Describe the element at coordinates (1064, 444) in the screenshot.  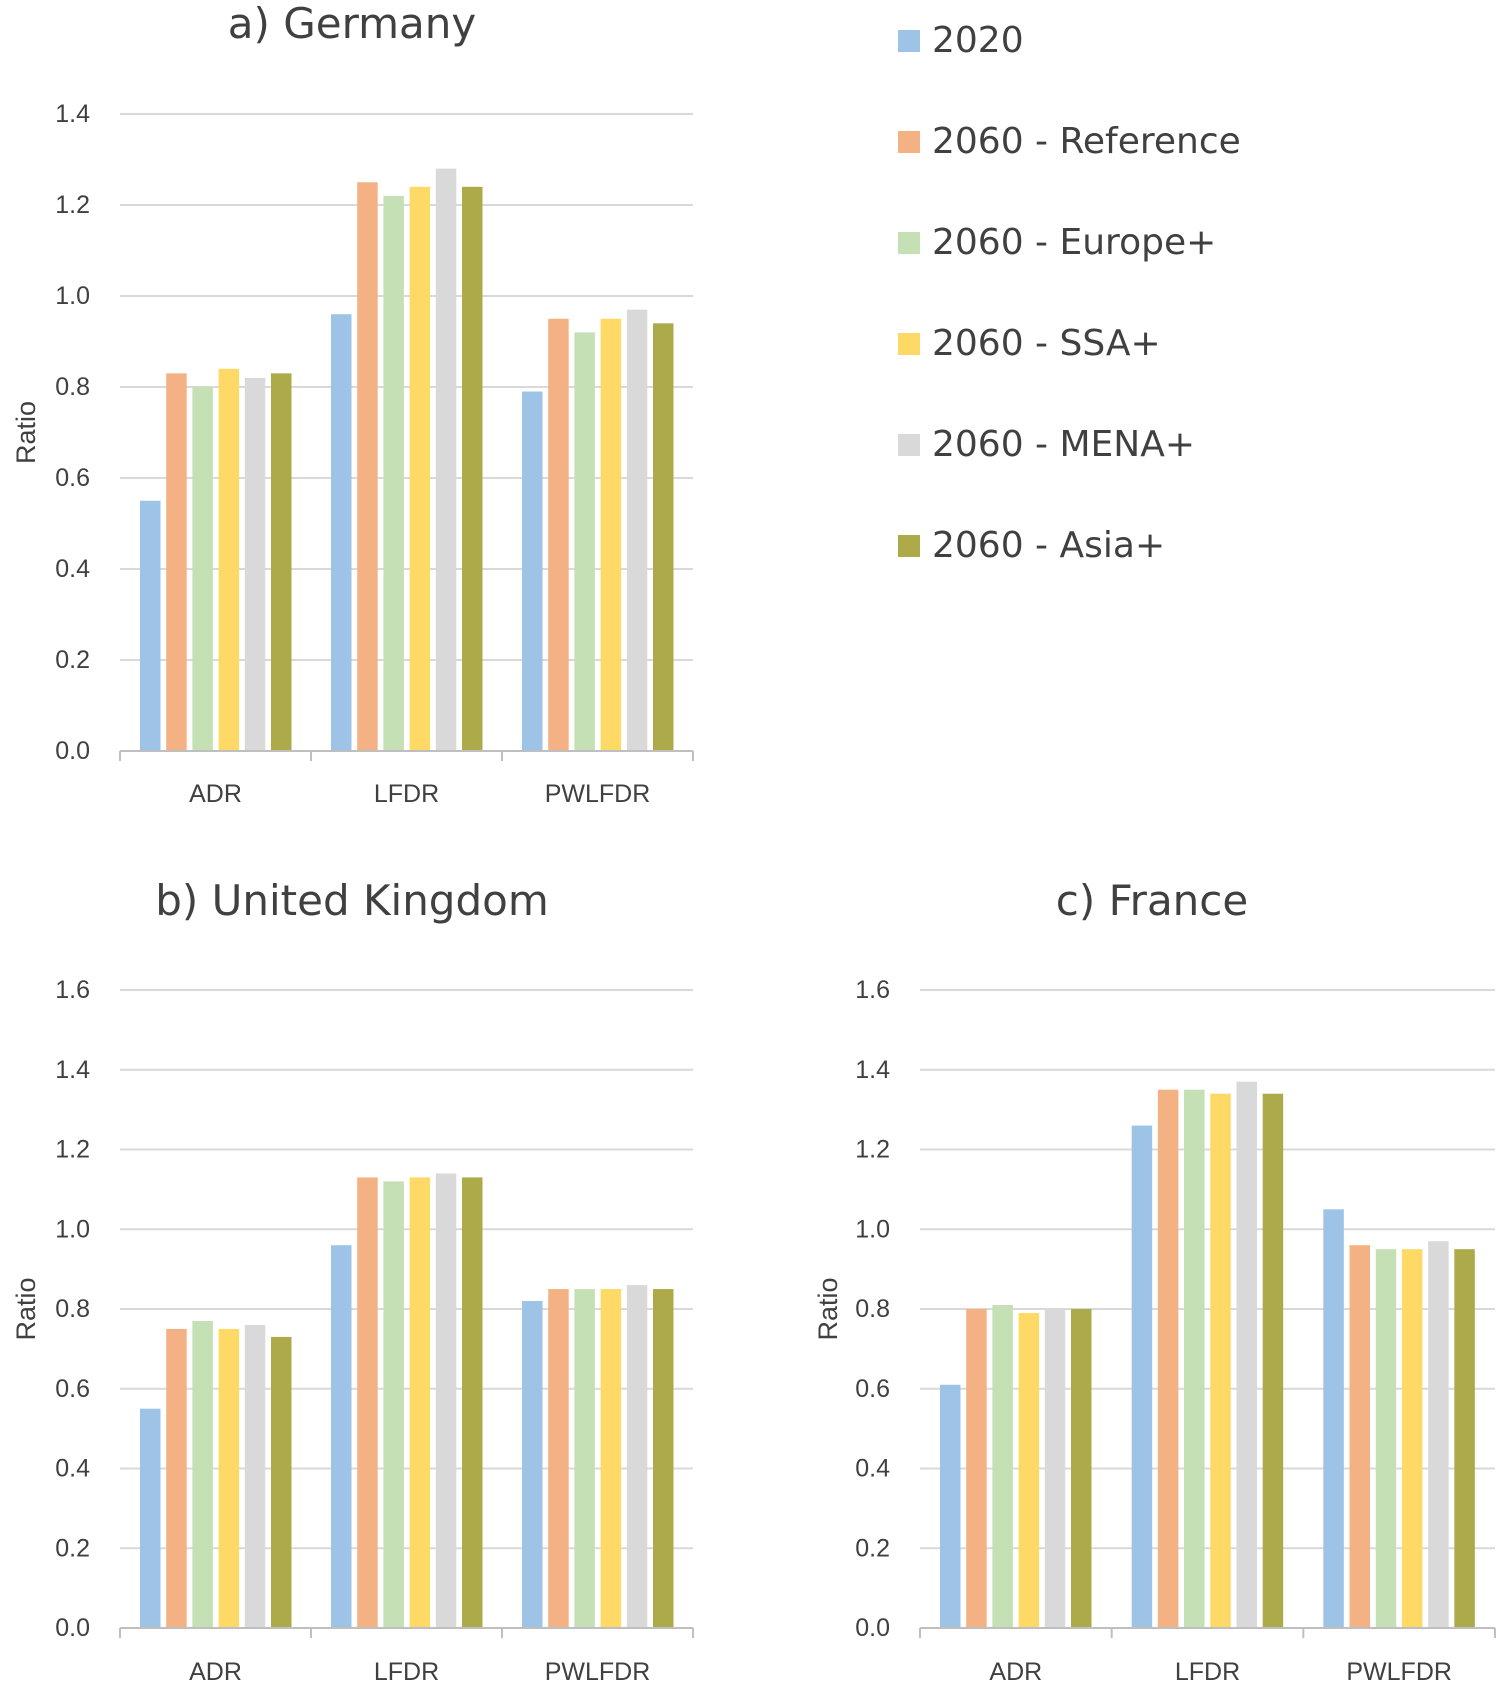
I see `legend-label: 2060 - MENA+` at that location.